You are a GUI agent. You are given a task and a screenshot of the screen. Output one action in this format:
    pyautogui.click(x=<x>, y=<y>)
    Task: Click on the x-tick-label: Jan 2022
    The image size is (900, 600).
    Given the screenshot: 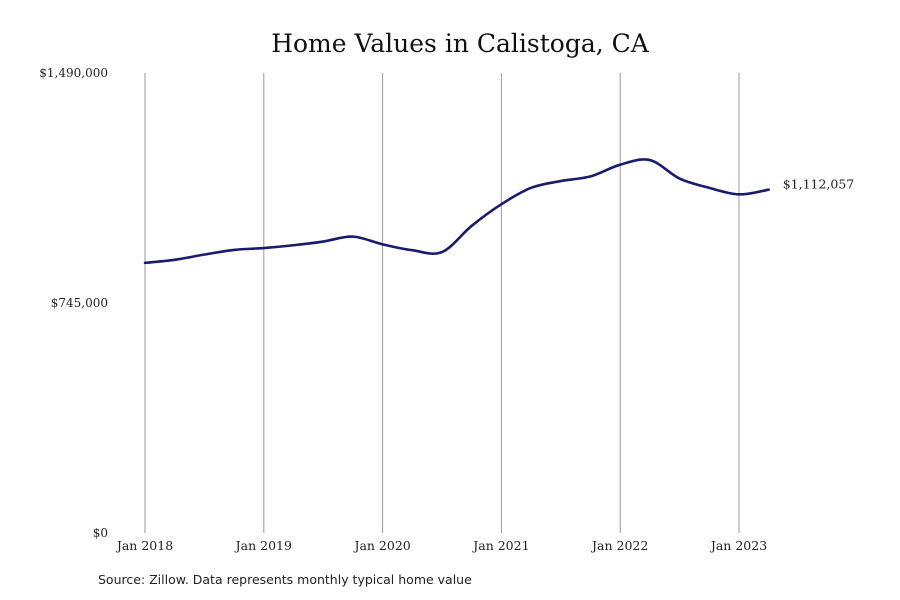 What is the action you would take?
    pyautogui.click(x=619, y=545)
    